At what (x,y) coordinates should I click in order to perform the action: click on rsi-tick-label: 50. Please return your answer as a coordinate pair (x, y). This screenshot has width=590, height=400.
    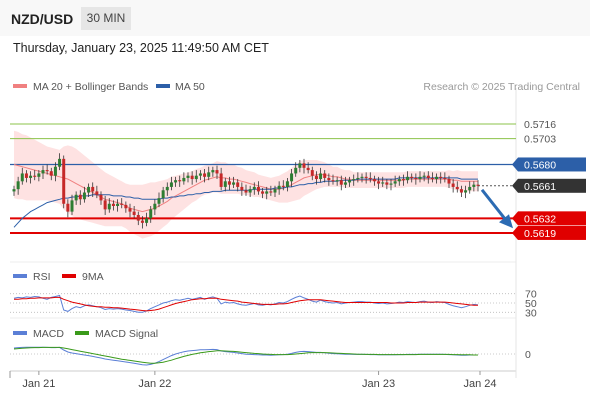
    Looking at the image, I should click on (531, 304).